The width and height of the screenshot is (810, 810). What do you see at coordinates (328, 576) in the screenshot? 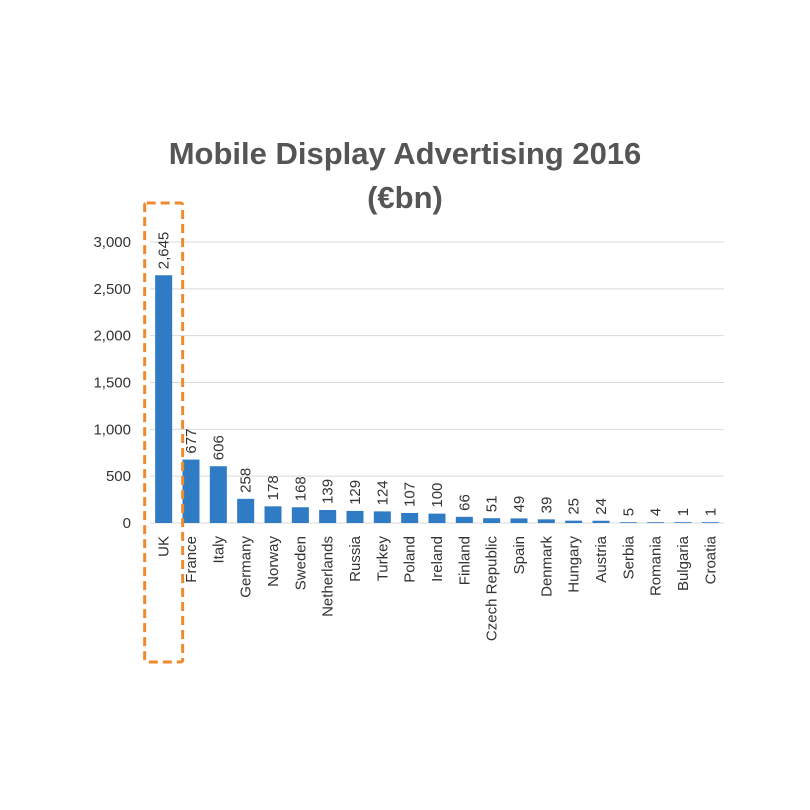
I see `x-tick-label: Netherlands` at bounding box center [328, 576].